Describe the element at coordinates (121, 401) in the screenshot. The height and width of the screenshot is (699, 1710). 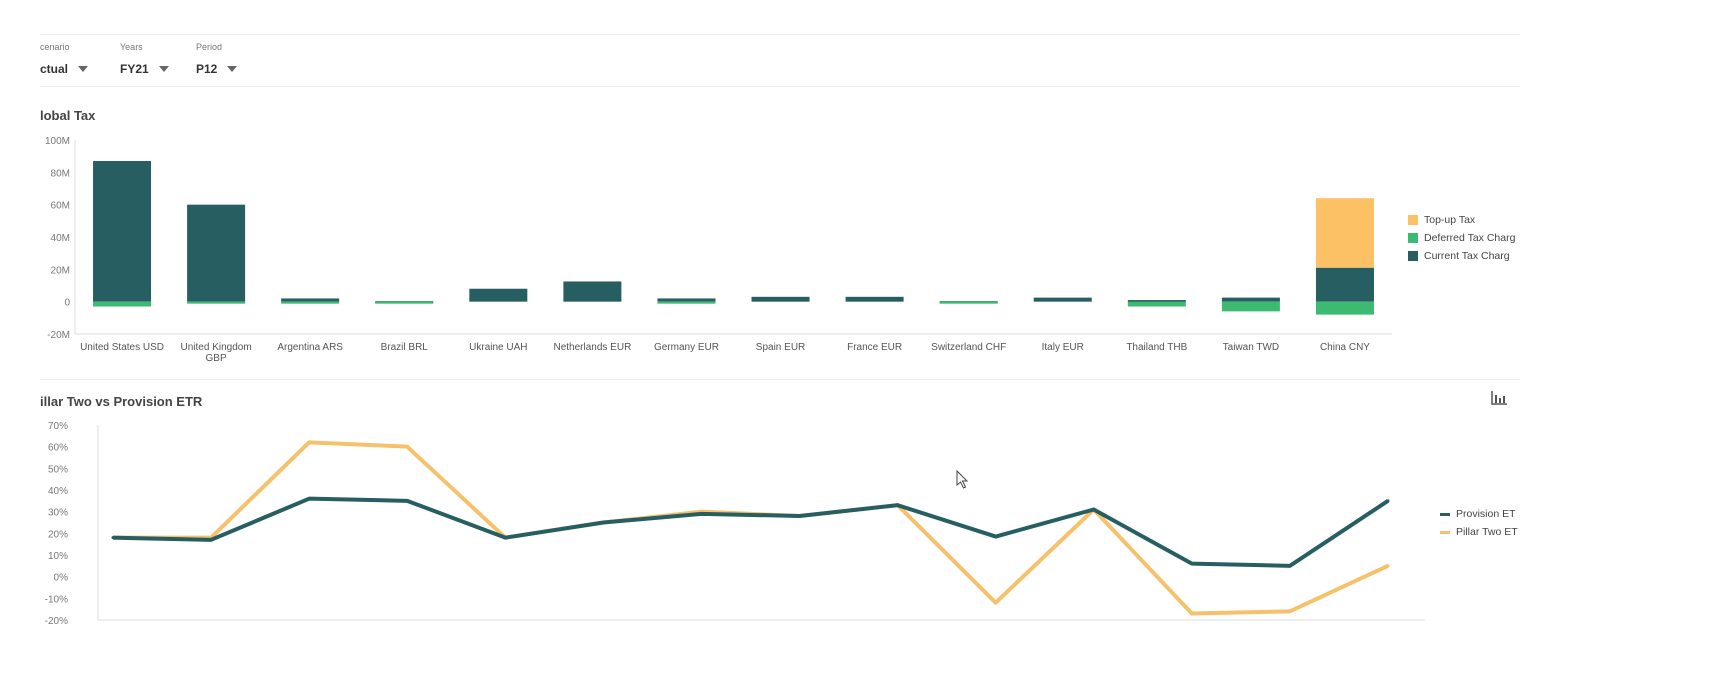
I see `etr-title: illar Two vs Provision ETR` at that location.